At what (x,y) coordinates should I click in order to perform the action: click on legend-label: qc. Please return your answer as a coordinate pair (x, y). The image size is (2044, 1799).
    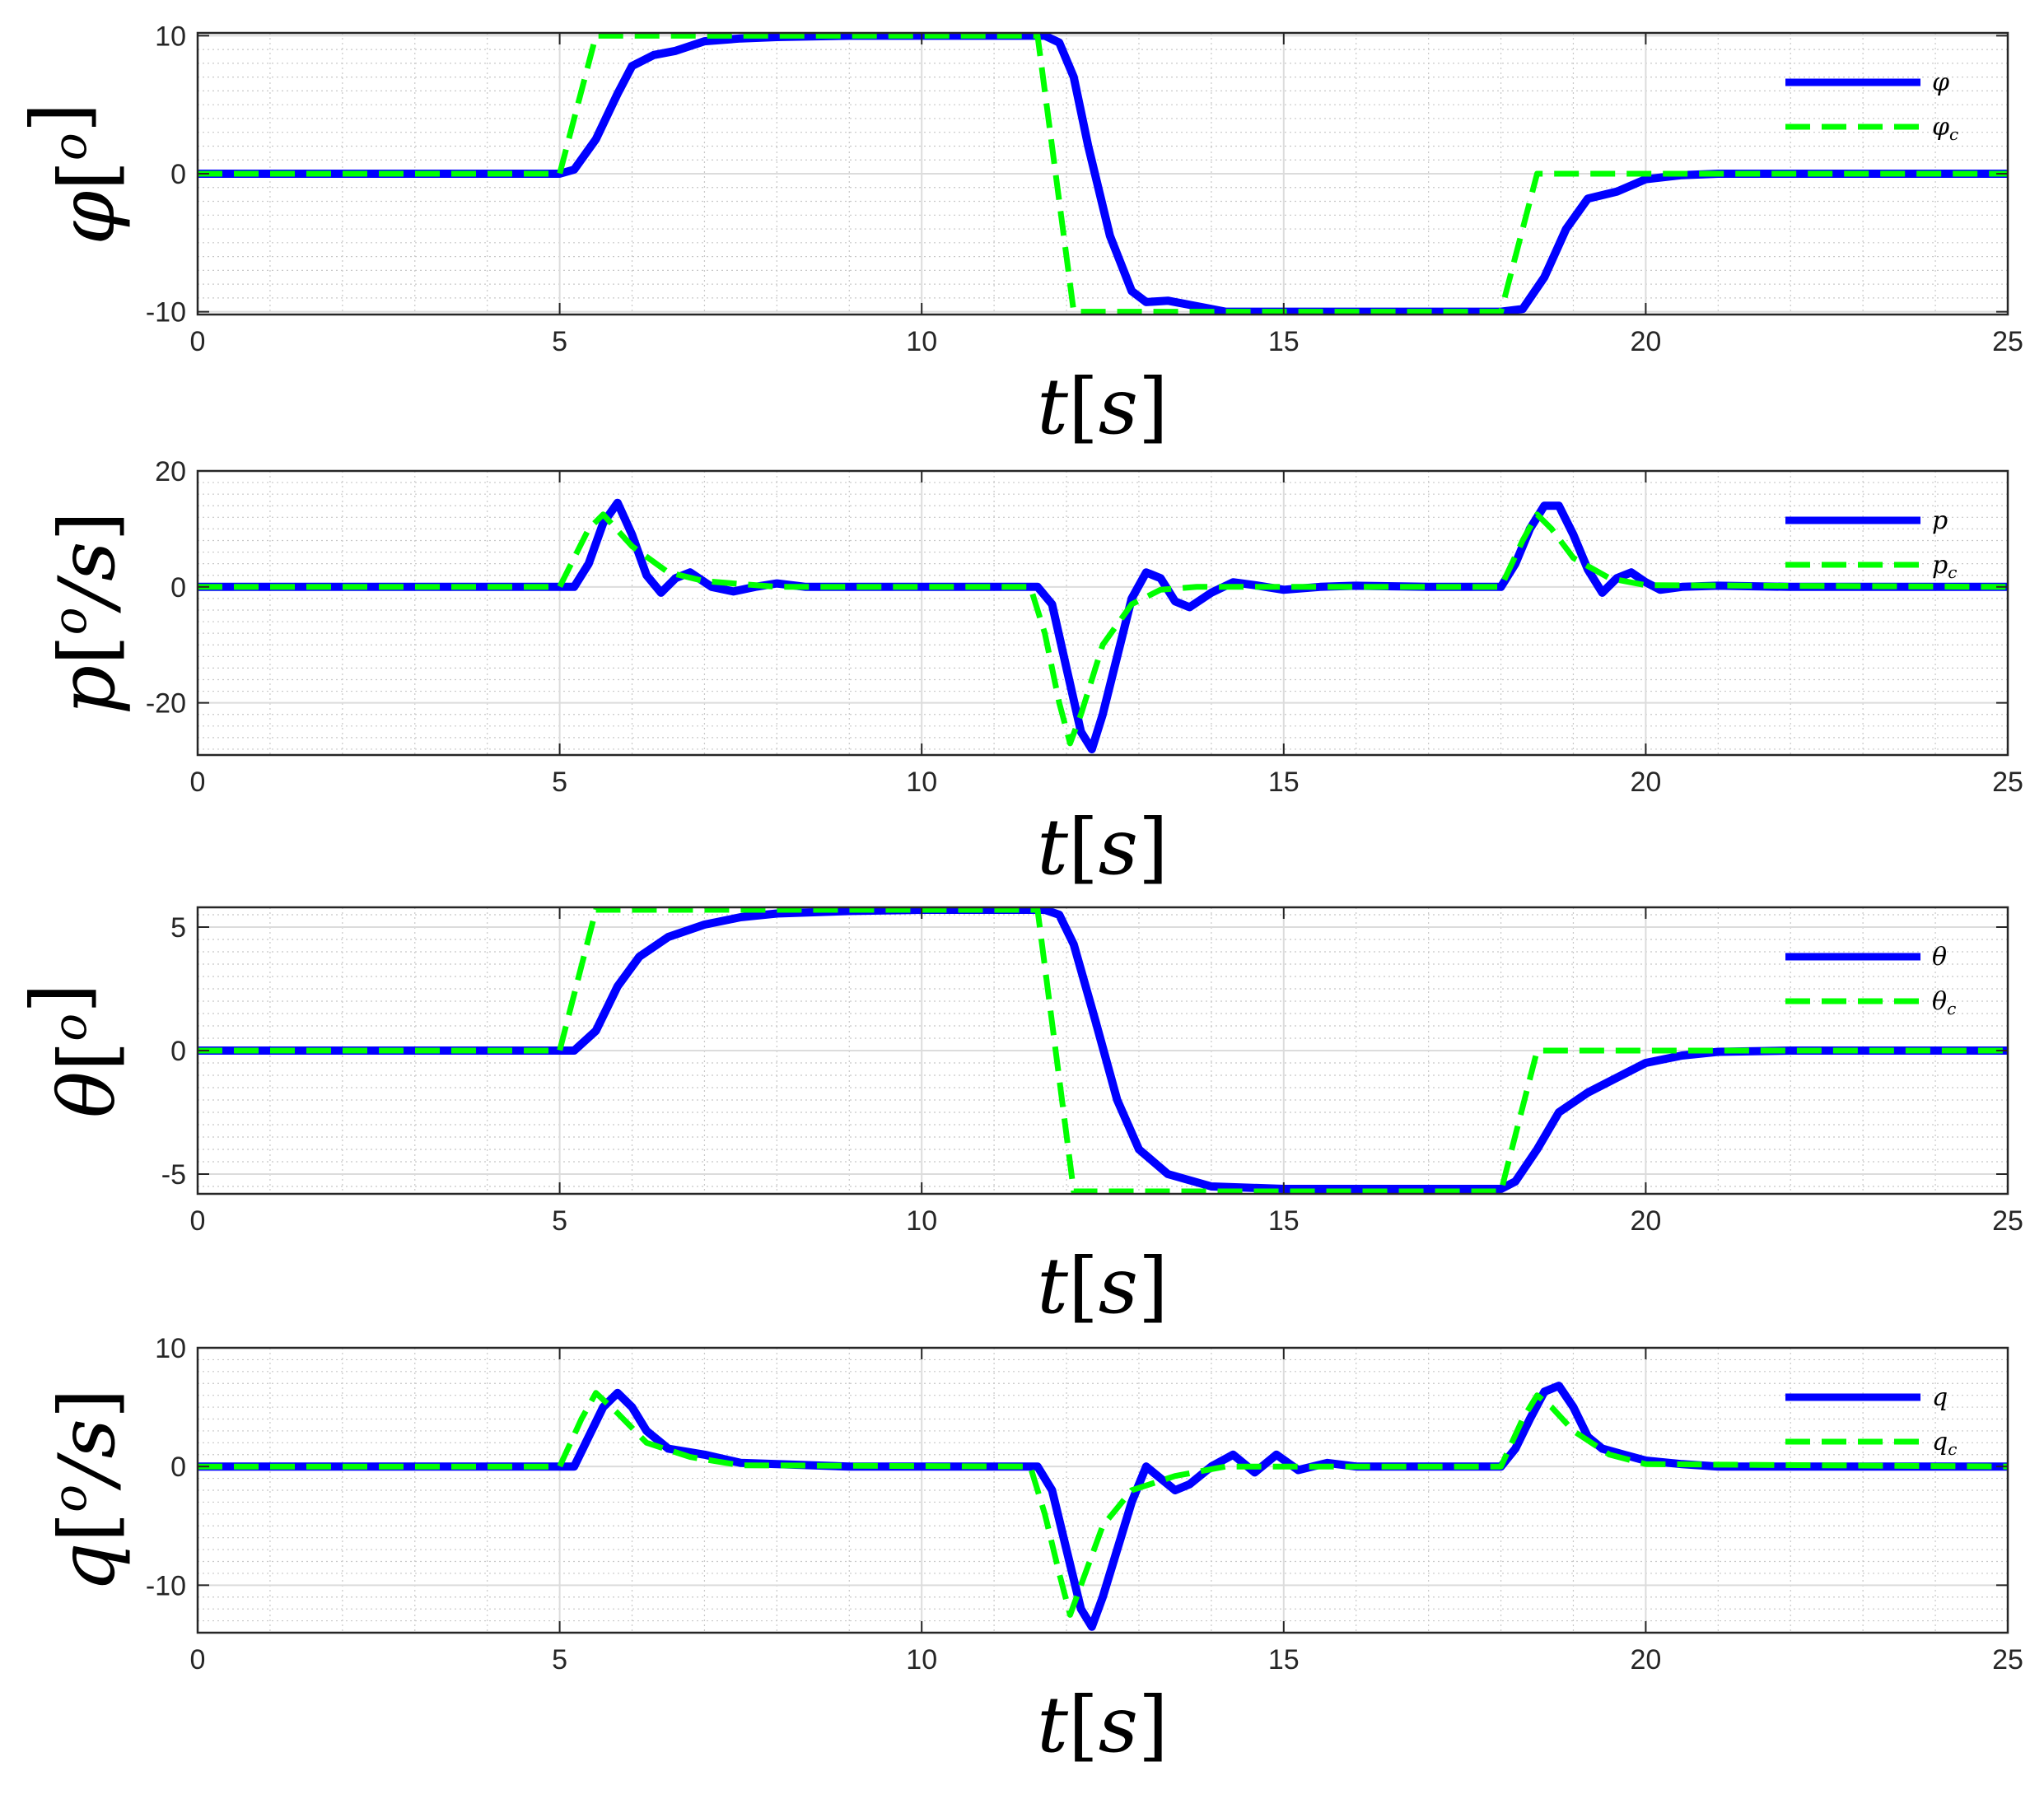
    Looking at the image, I should click on (1944, 1443).